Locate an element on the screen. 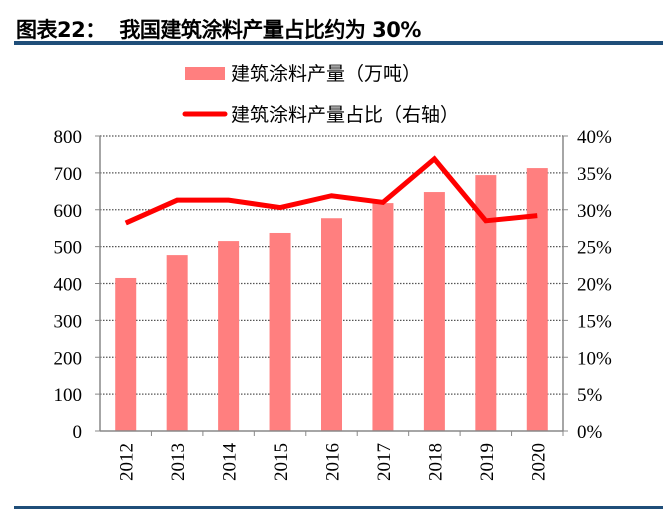 The height and width of the screenshot is (513, 663). left-tick-label: 300 is located at coordinates (68, 321).